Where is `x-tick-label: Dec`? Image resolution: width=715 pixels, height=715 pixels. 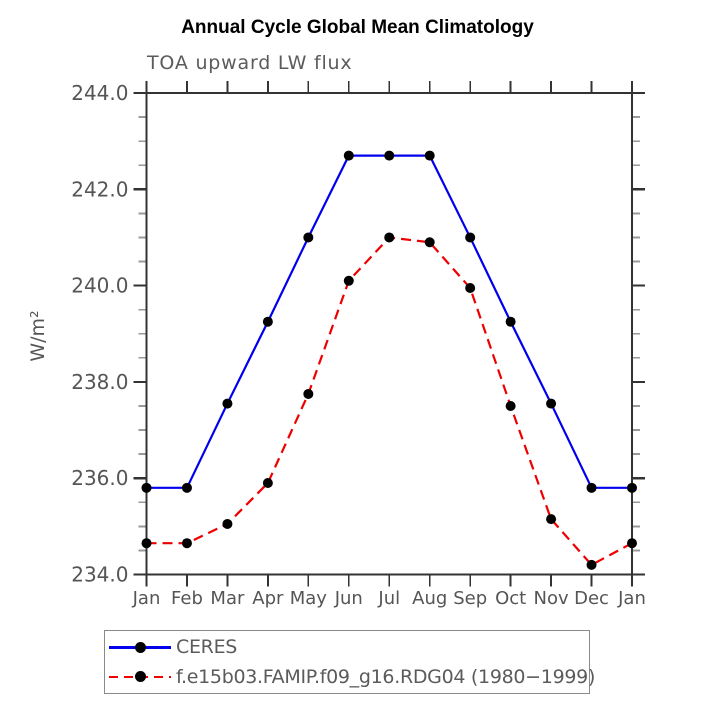 x-tick-label: Dec is located at coordinates (591, 598).